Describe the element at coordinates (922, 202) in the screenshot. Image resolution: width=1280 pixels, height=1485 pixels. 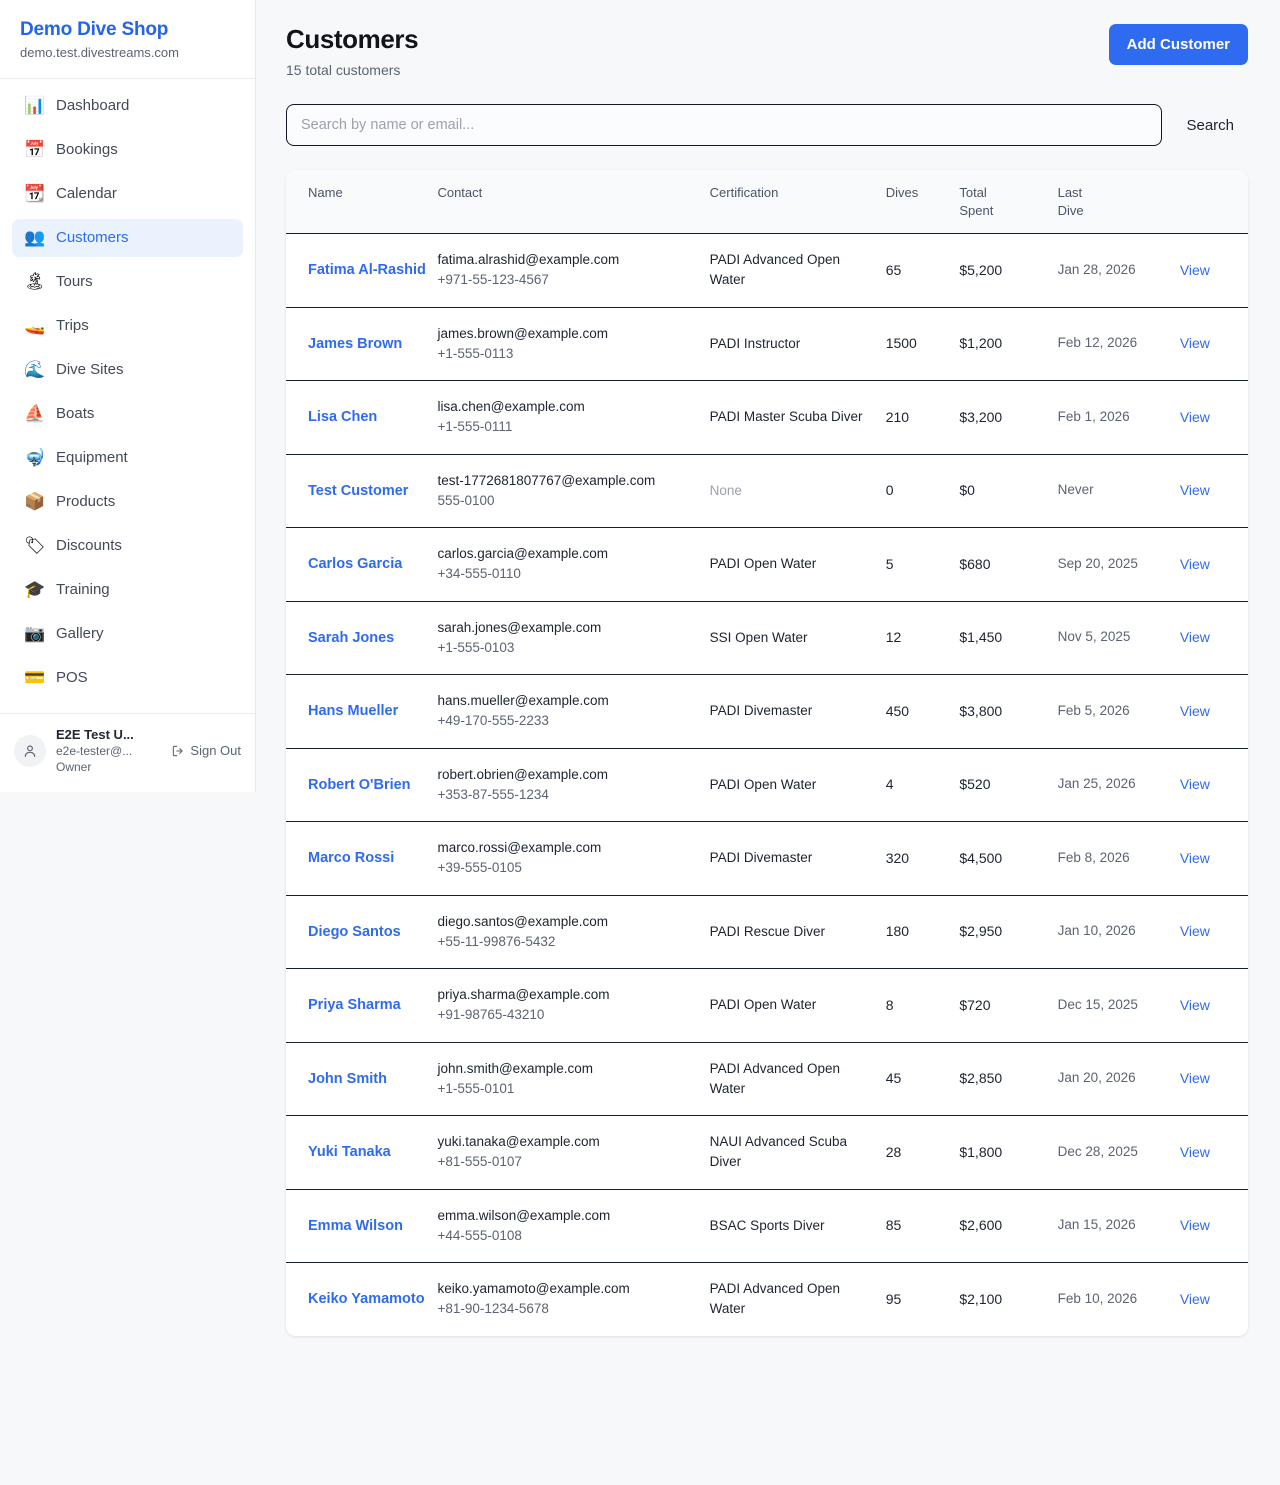
I see `column-header-dives: Dives` at that location.